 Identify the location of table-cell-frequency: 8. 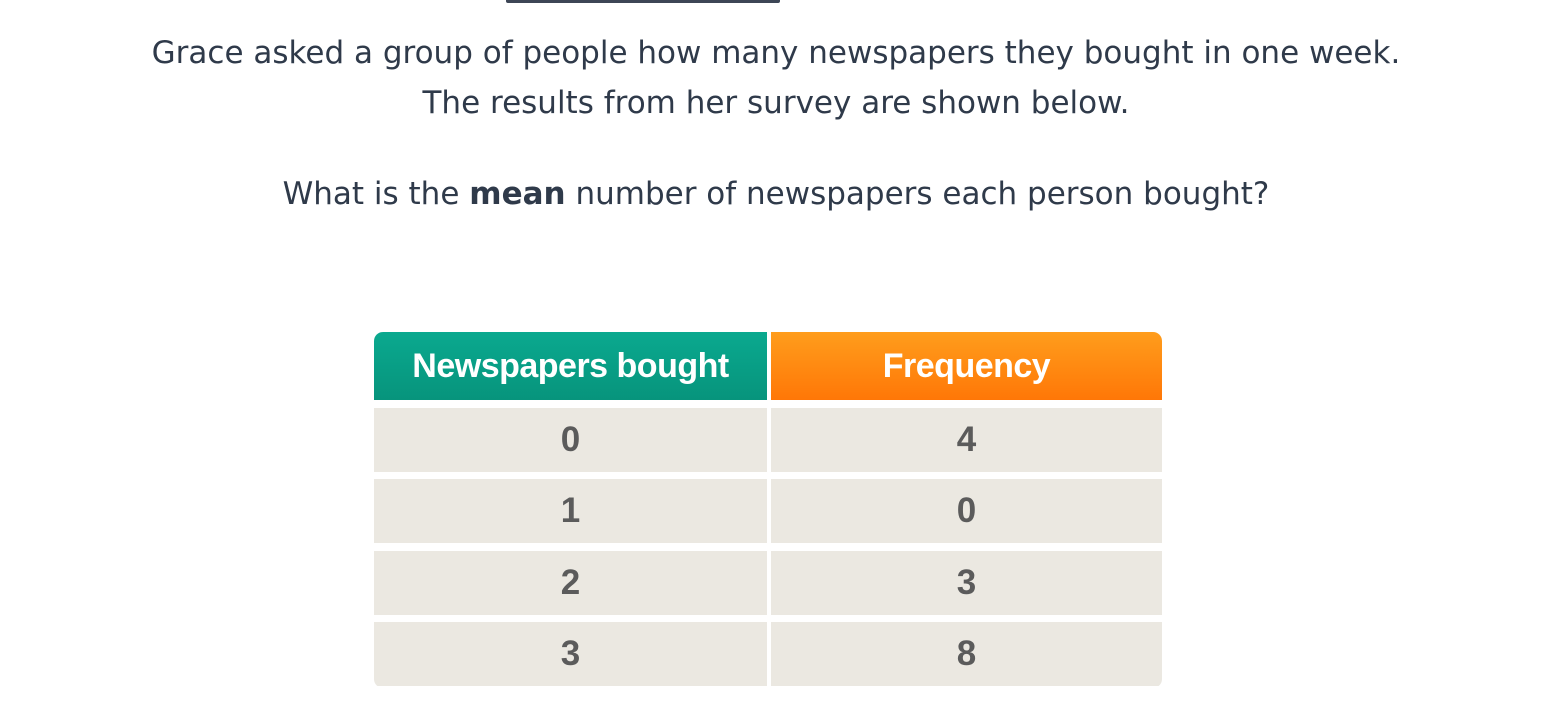
(966, 654).